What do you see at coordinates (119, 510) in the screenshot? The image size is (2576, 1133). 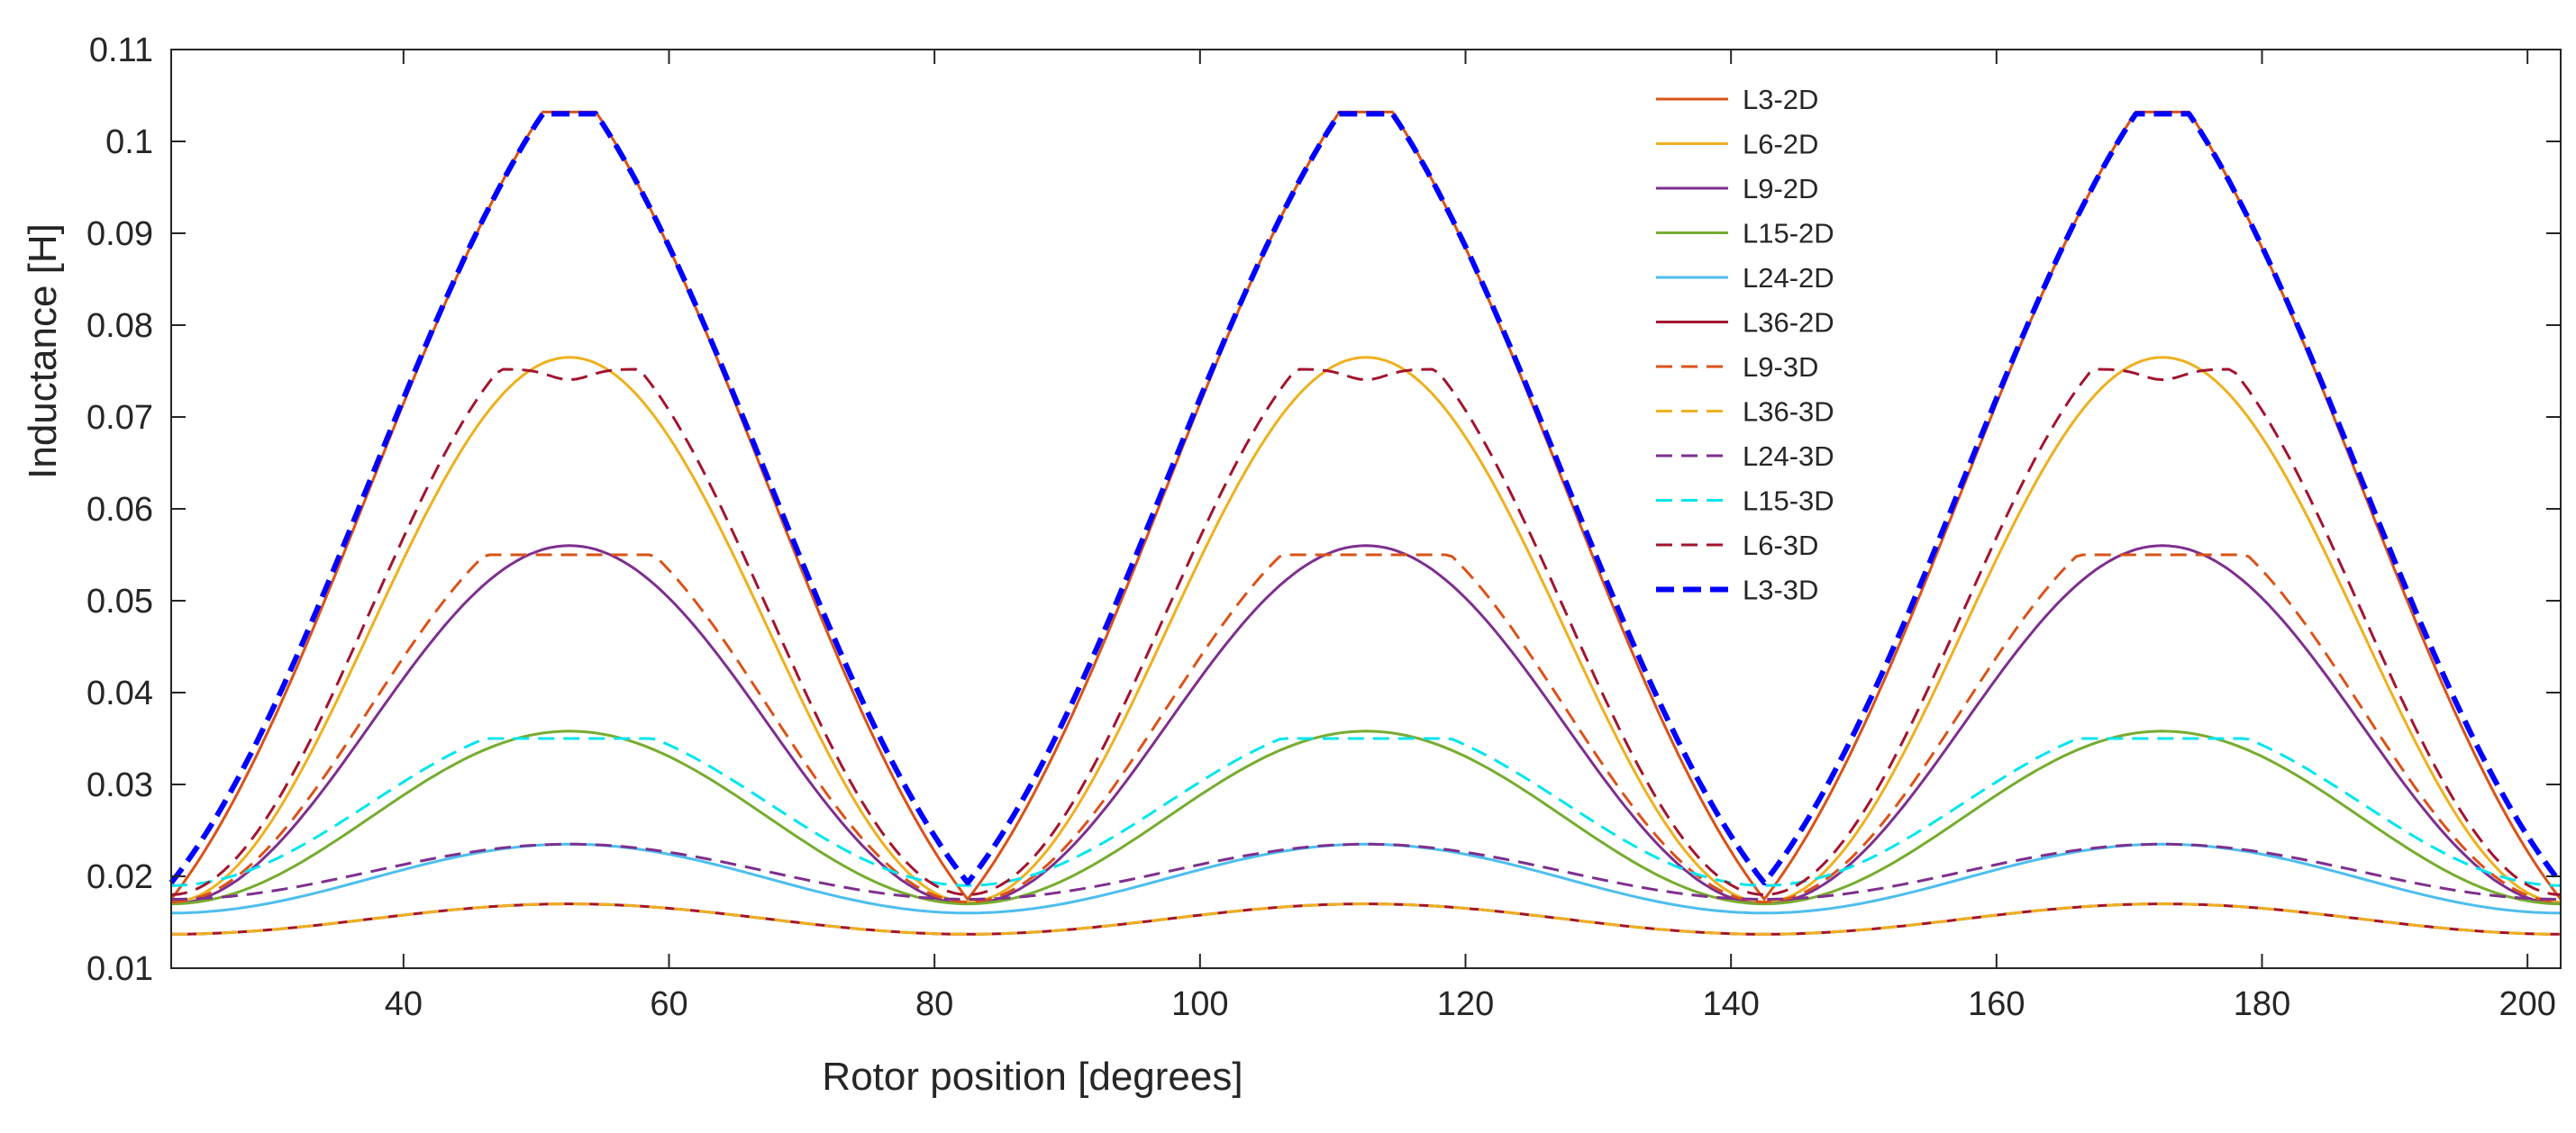 I see `y-tick-label: 0.06` at bounding box center [119, 510].